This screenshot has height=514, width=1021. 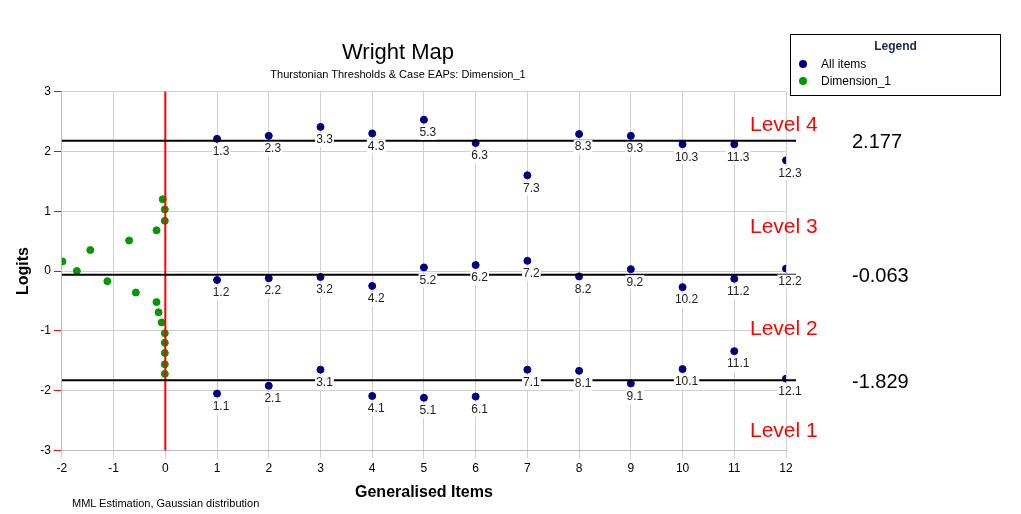 I want to click on y-tick-label: 3, so click(x=48, y=90).